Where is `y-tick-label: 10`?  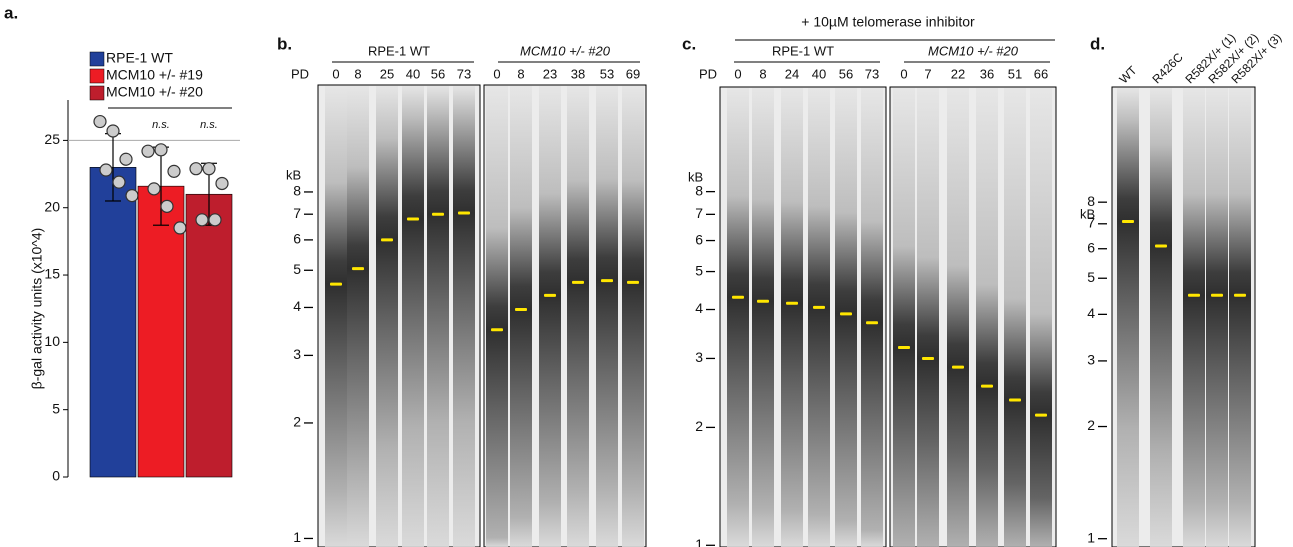
y-tick-label: 10 is located at coordinates (52, 341).